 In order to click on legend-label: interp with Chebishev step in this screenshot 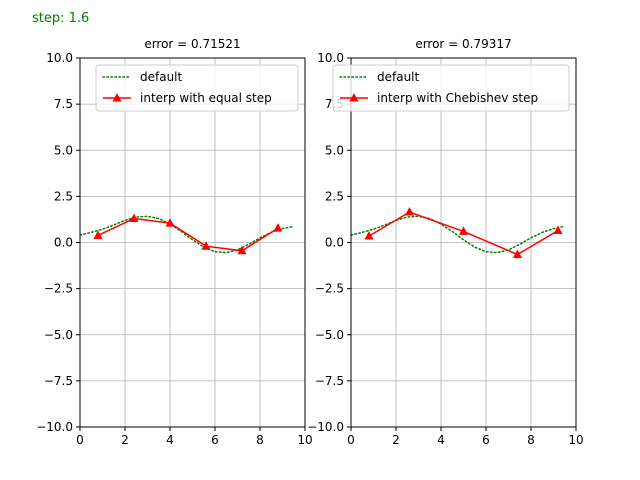, I will do `click(457, 98)`.